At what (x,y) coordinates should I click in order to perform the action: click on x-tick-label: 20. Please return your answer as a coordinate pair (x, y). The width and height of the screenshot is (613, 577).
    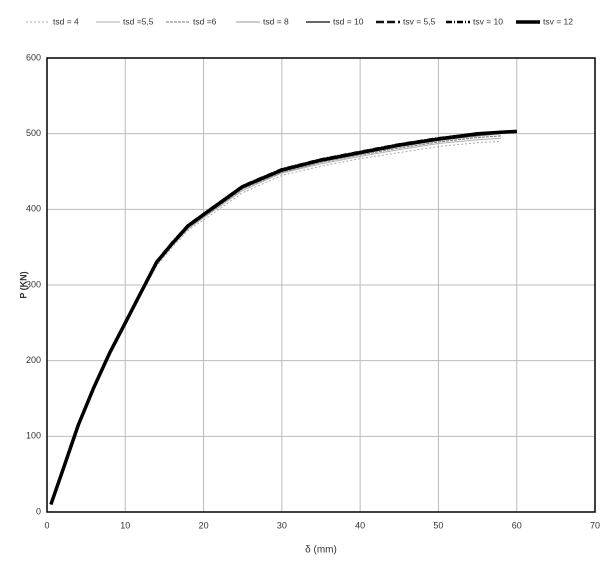
    Looking at the image, I should click on (204, 525).